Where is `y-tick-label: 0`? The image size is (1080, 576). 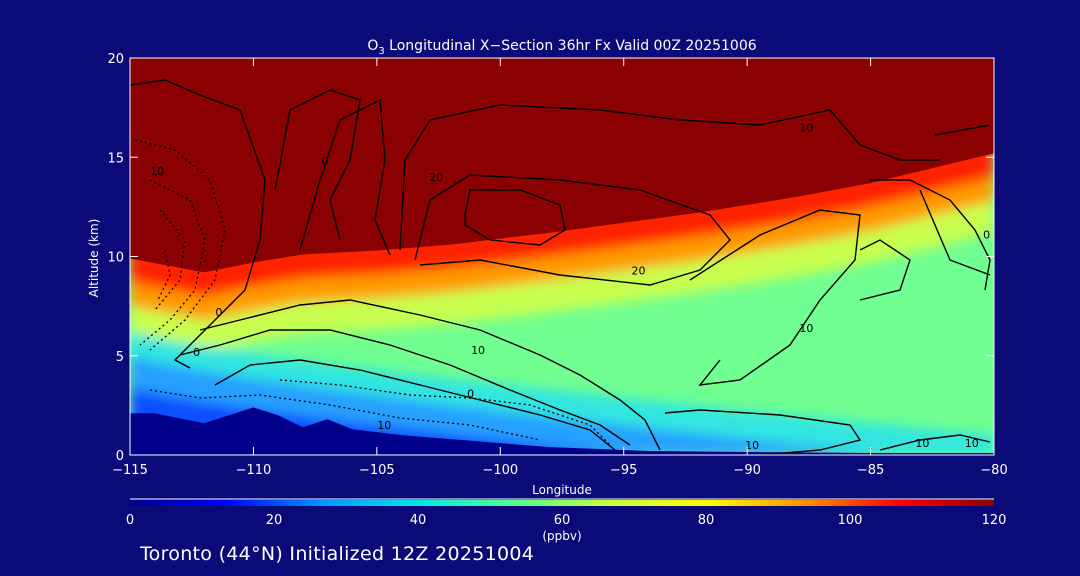 y-tick-label: 0 is located at coordinates (120, 456).